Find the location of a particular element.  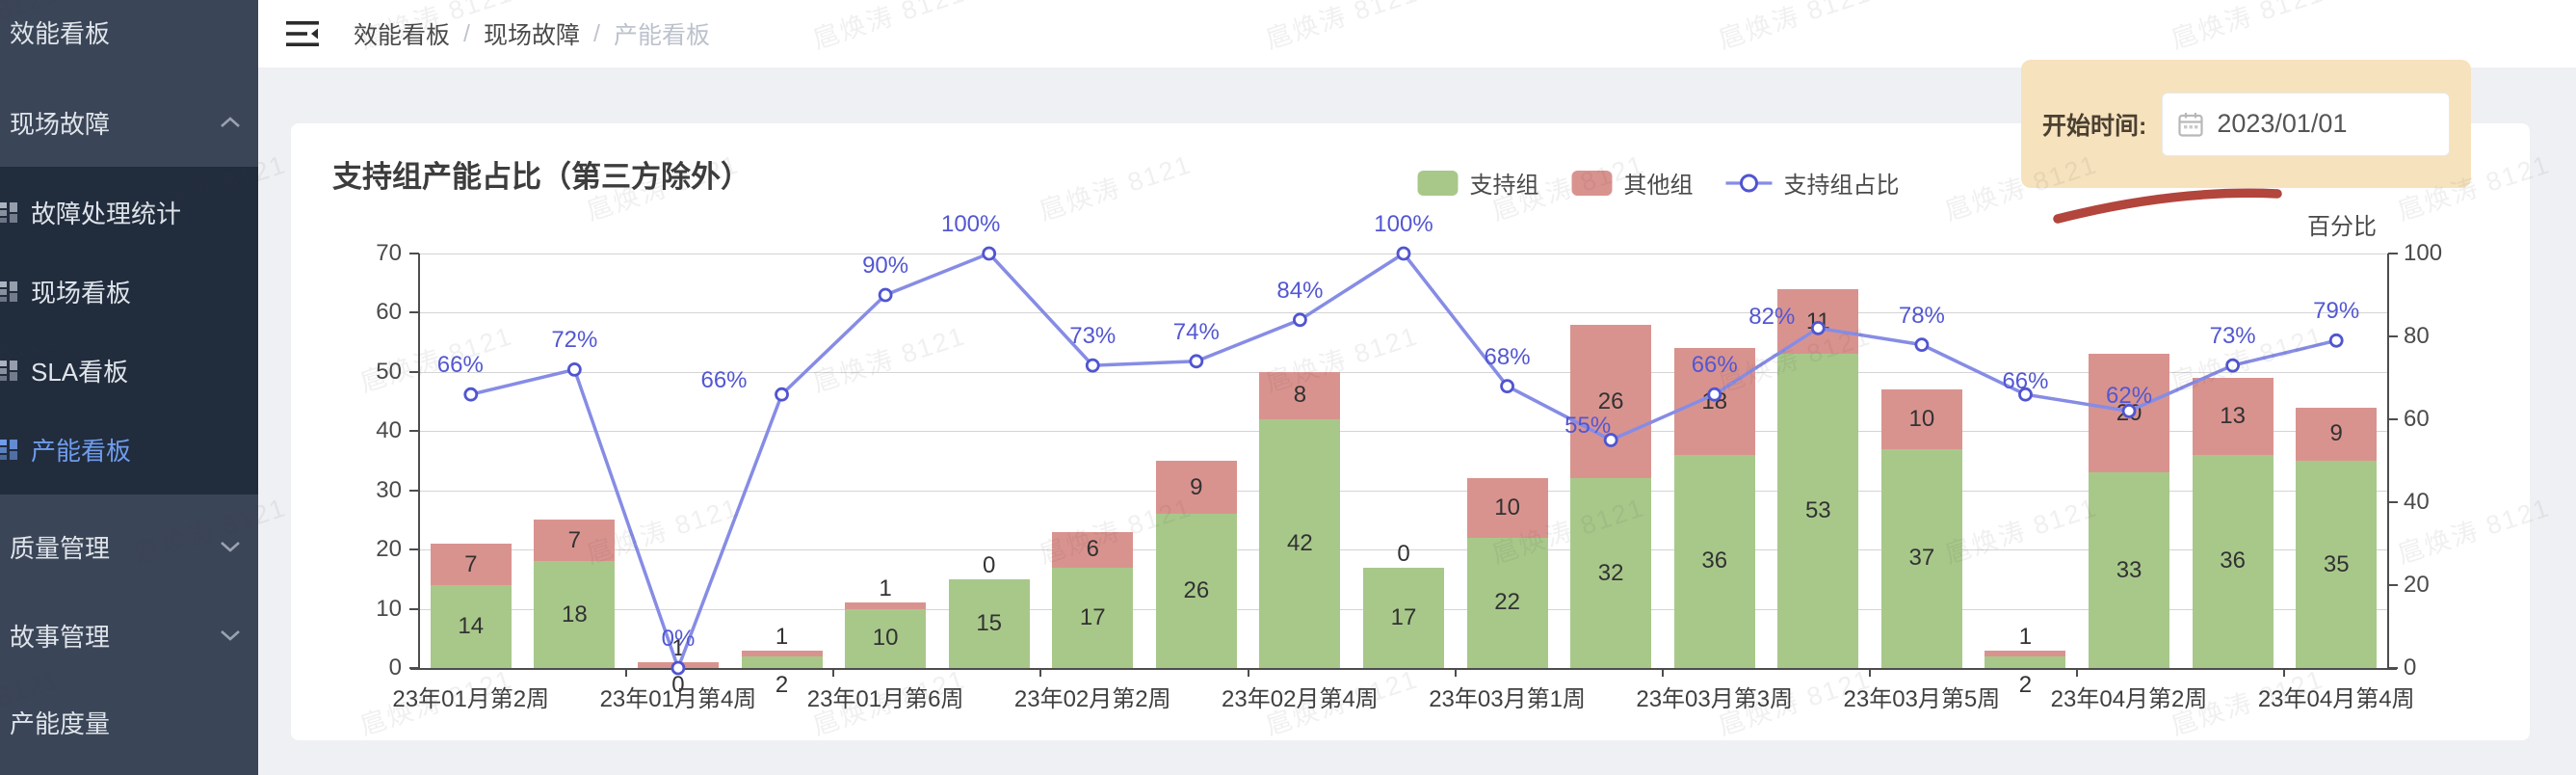

bar-value-support: 14 is located at coordinates (471, 626).